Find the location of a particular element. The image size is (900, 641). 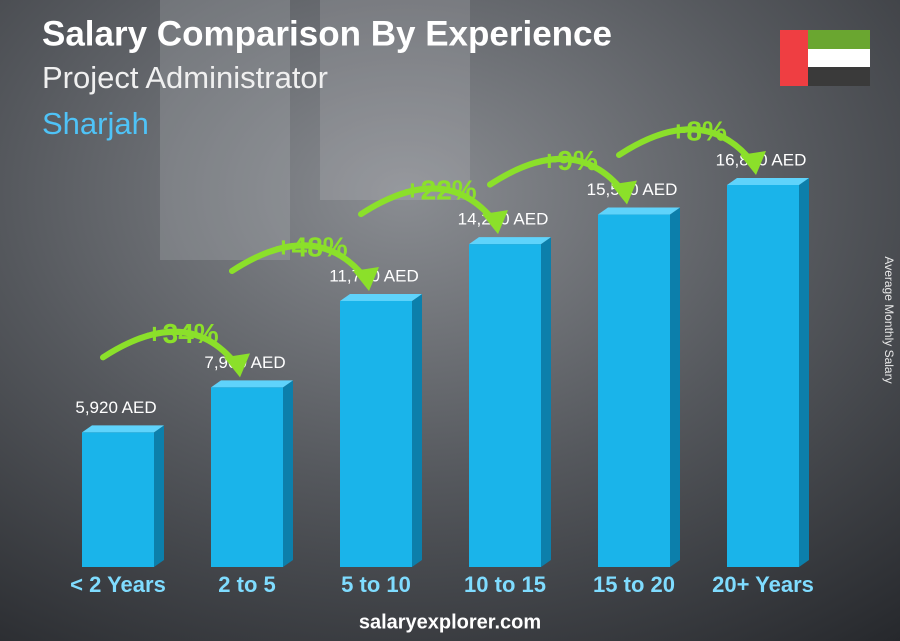

location: Sharjah is located at coordinates (95, 123).